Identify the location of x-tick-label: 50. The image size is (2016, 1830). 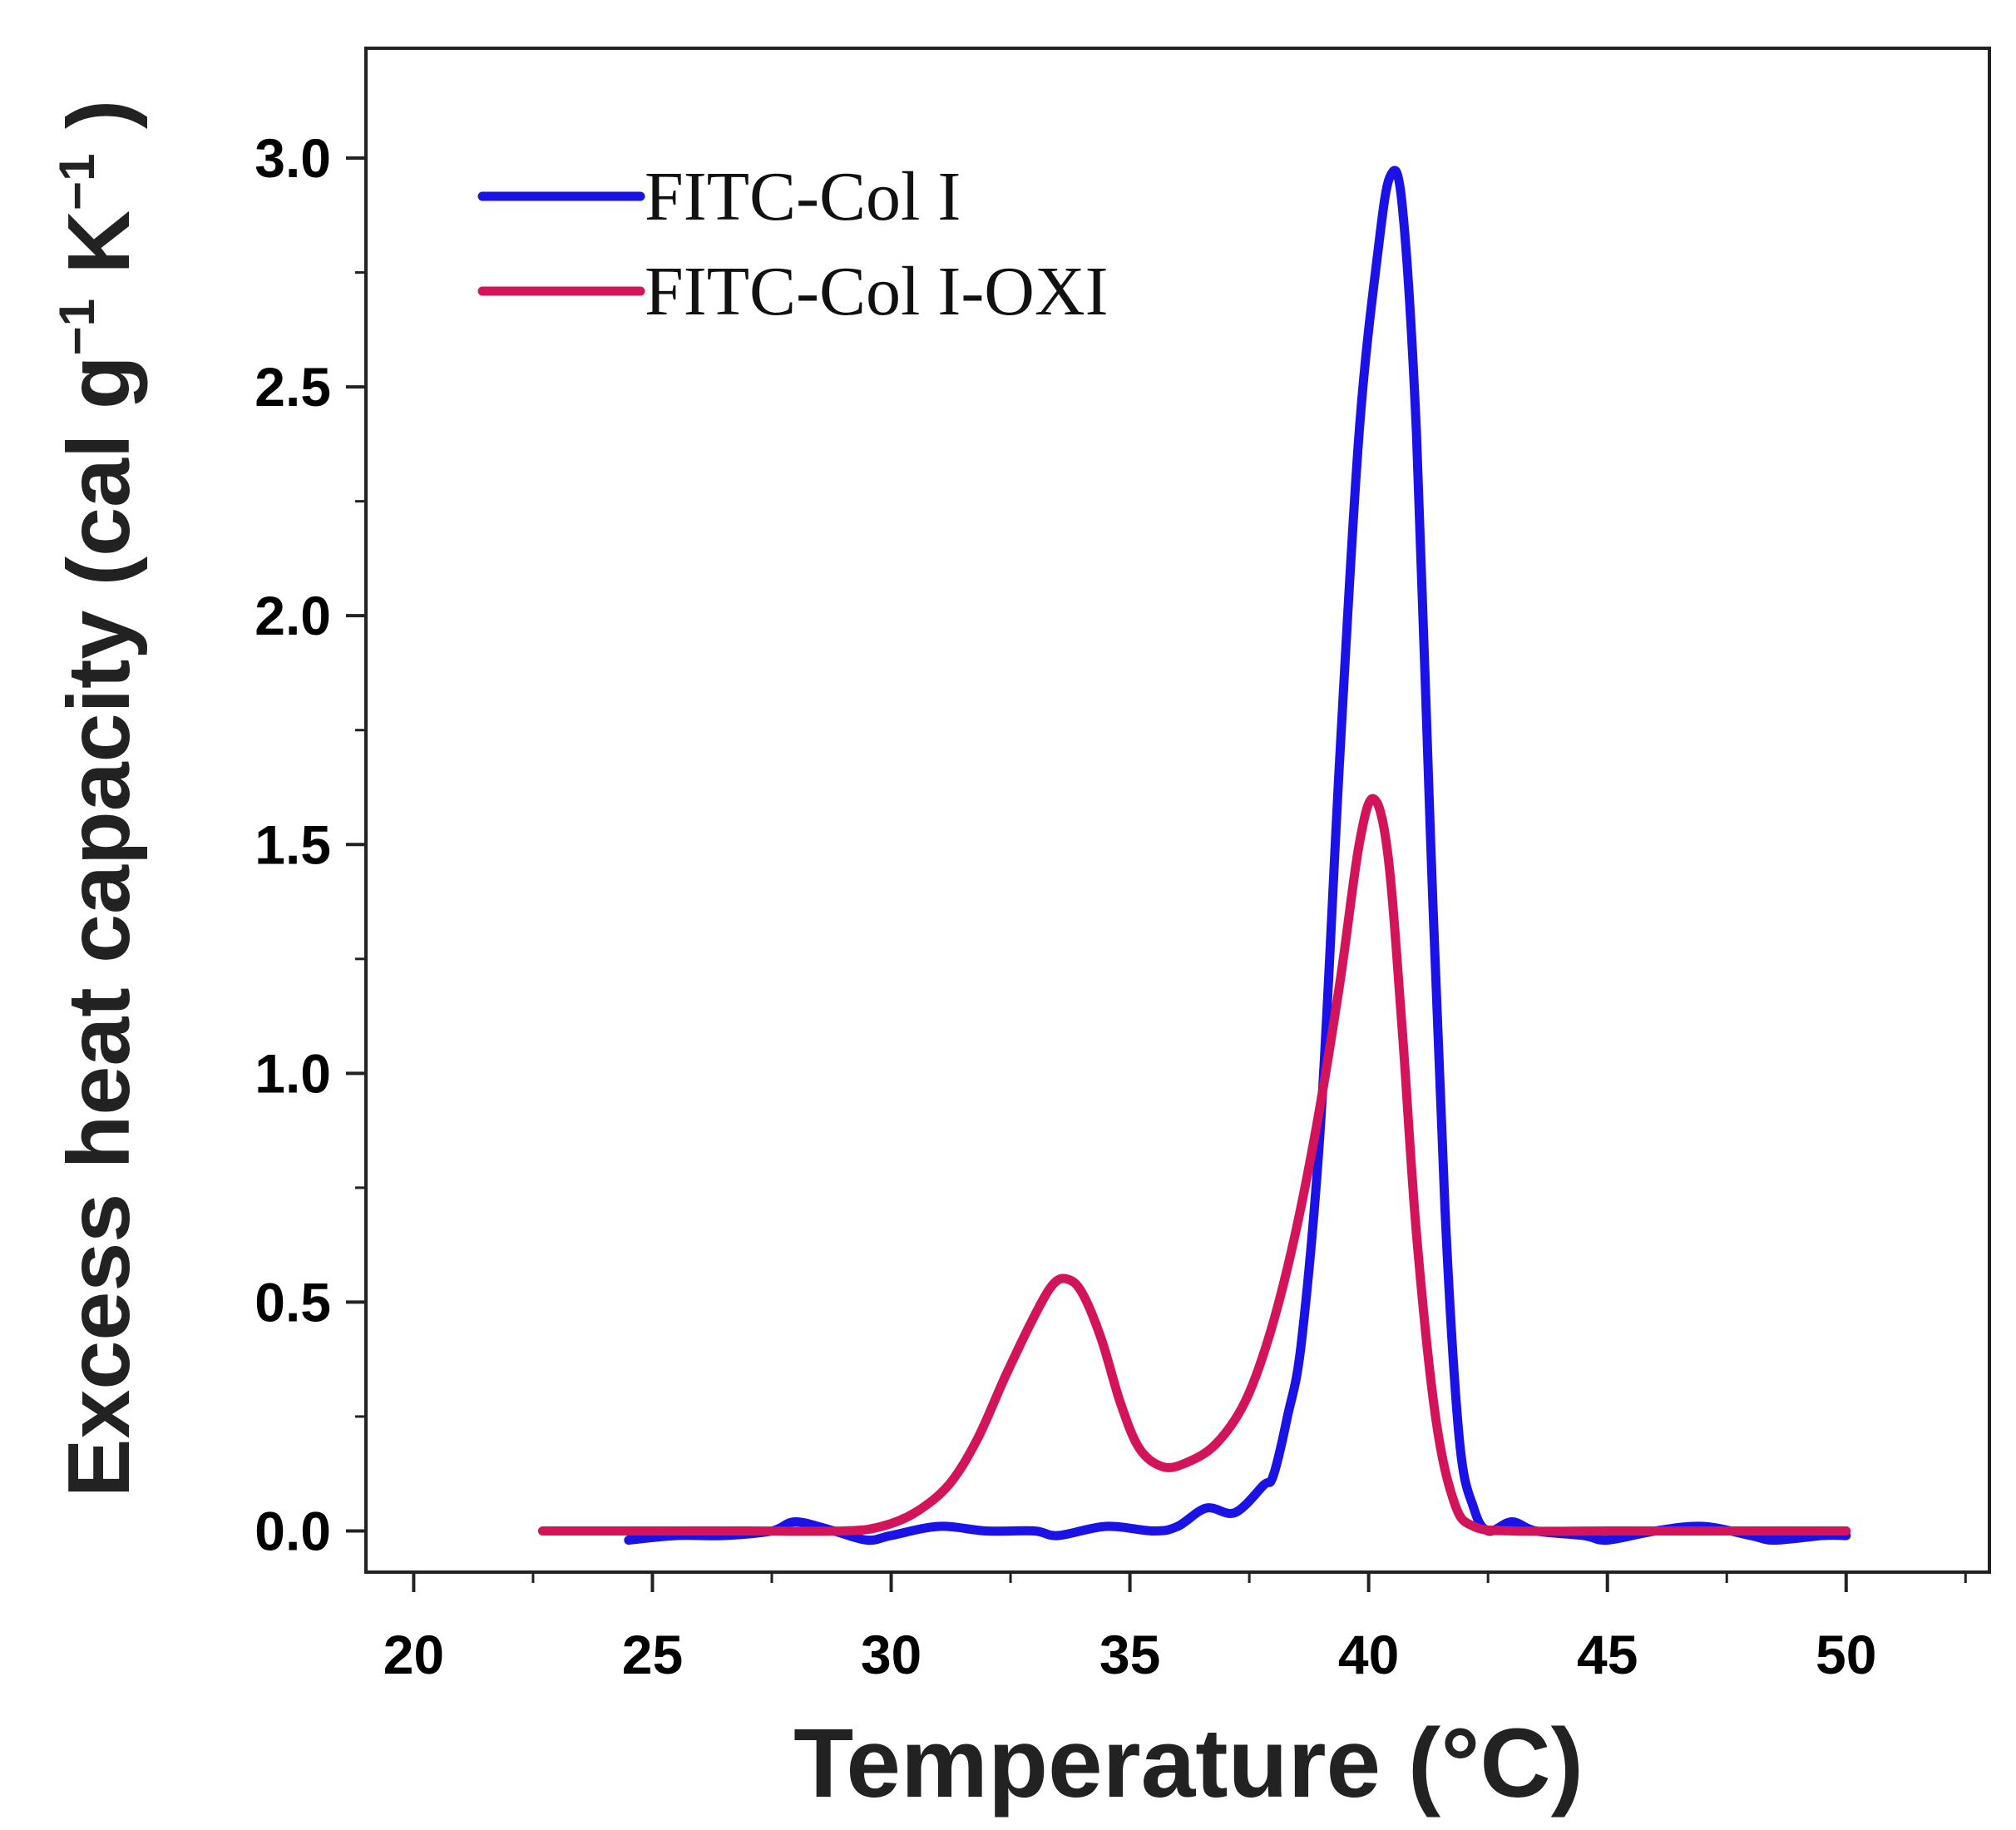
(1846, 1654).